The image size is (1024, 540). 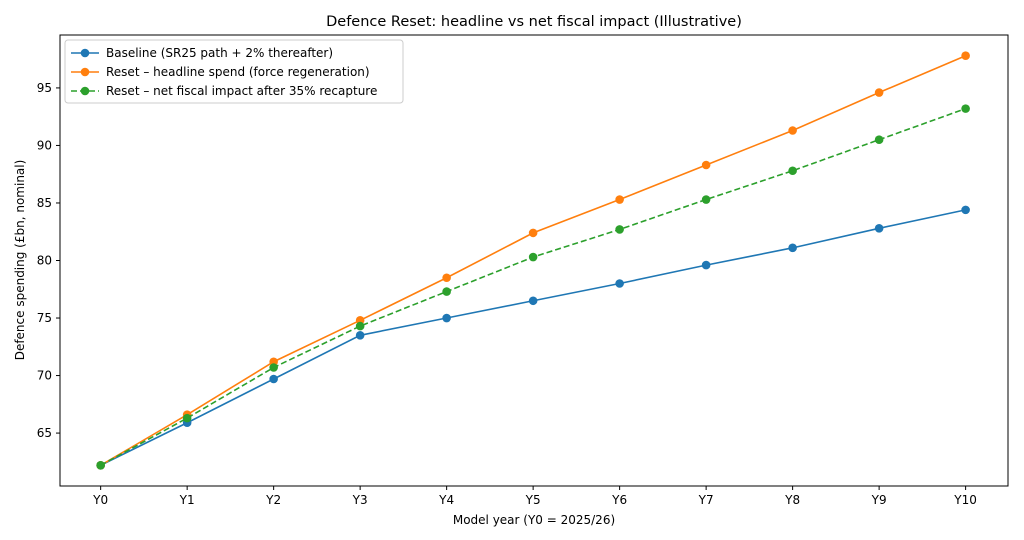 I want to click on y-tick-label: 90, so click(x=44, y=145).